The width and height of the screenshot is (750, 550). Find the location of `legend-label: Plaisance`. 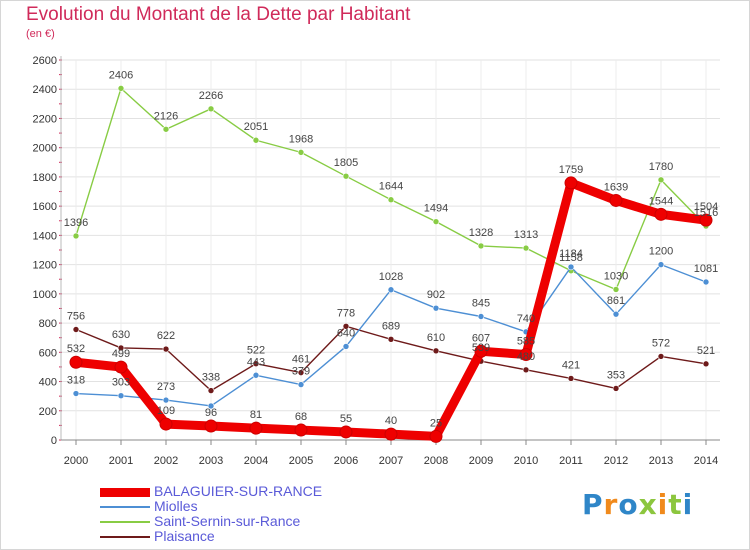

legend-label: Plaisance is located at coordinates (184, 536).